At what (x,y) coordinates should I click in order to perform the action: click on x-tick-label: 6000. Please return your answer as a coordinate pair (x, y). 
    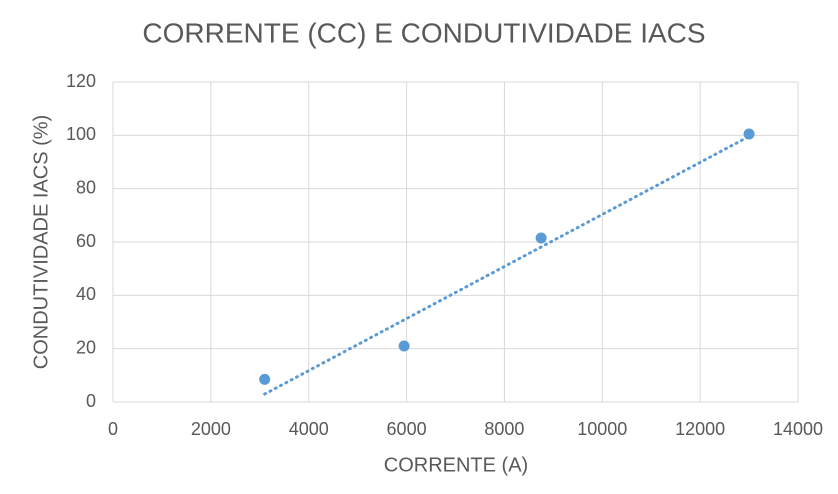
    Looking at the image, I should click on (407, 429).